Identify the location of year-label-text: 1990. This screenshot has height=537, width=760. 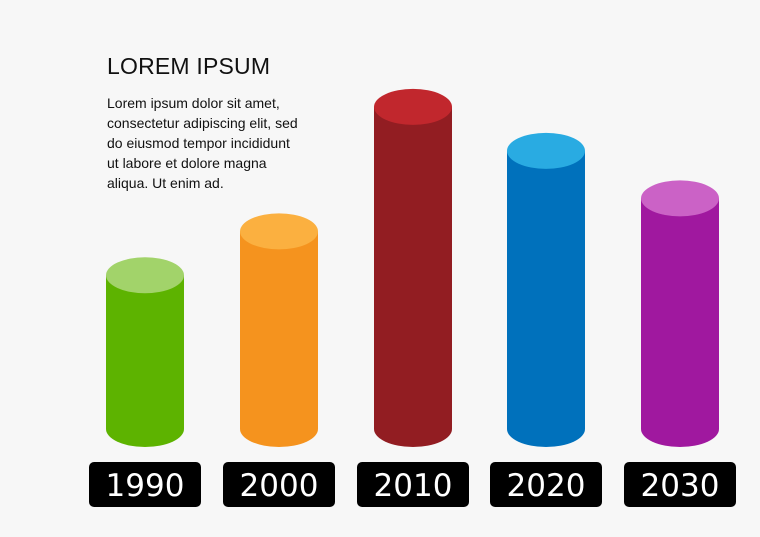
(145, 486).